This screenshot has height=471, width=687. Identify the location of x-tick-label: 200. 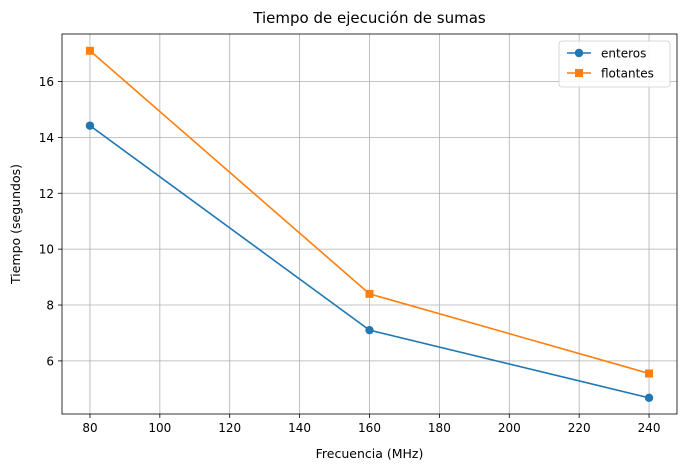
(509, 428).